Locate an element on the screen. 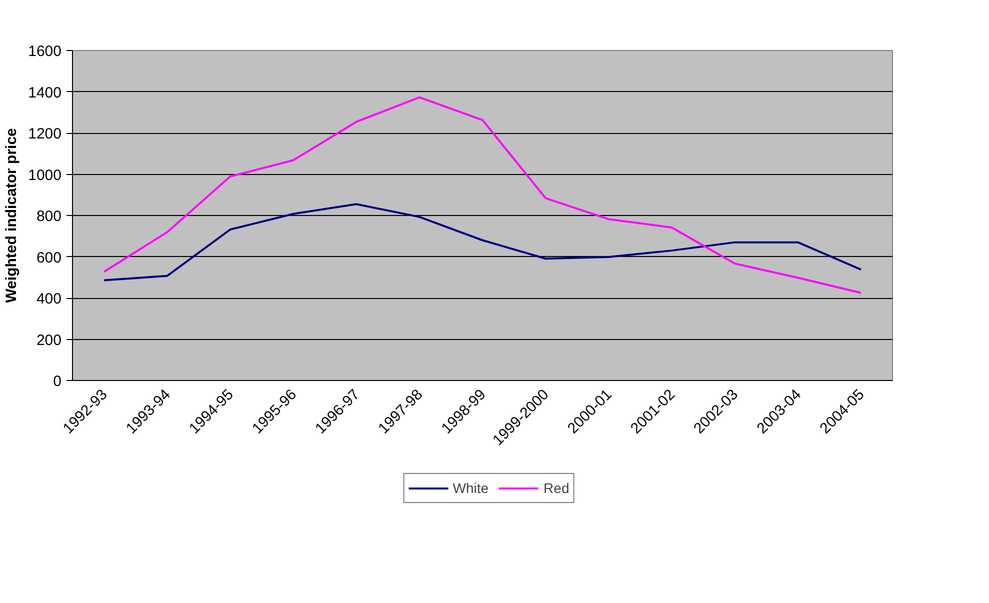  y-tick-label: 0 is located at coordinates (57, 381).